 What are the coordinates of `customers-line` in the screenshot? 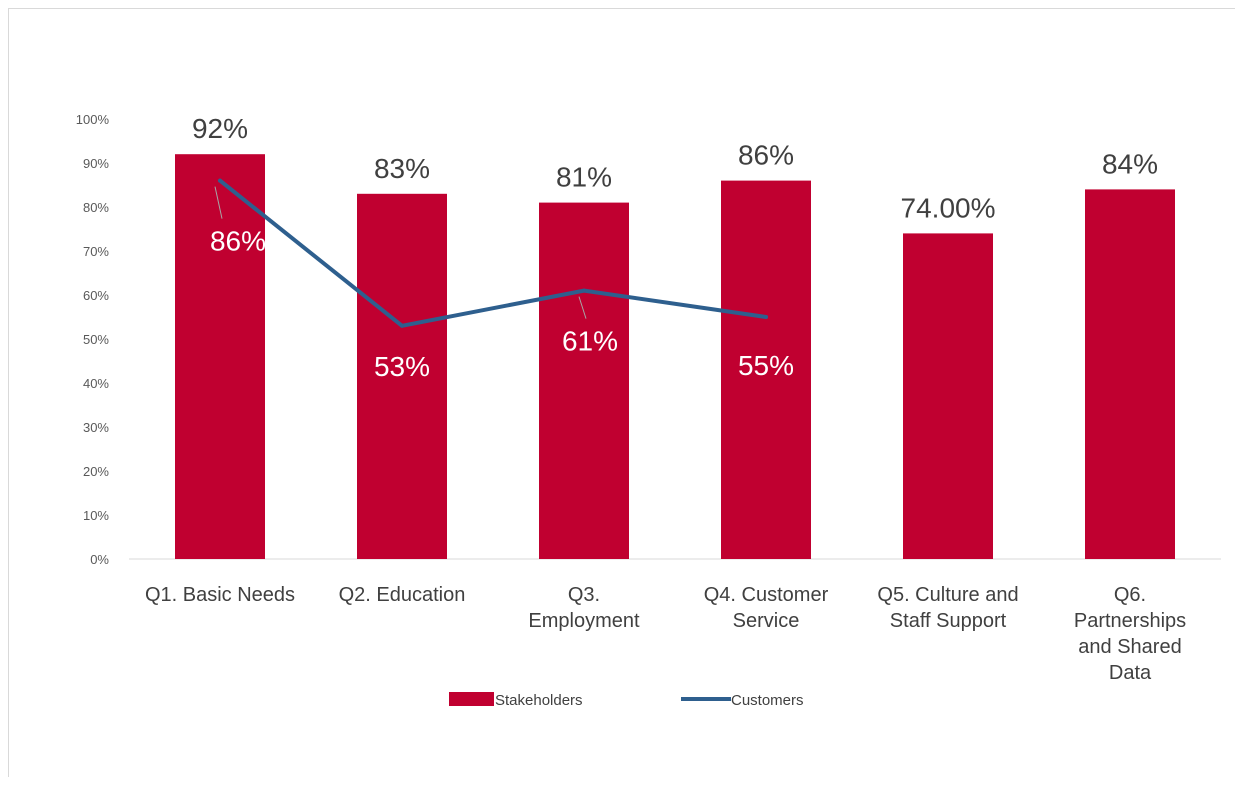 It's located at (493, 253).